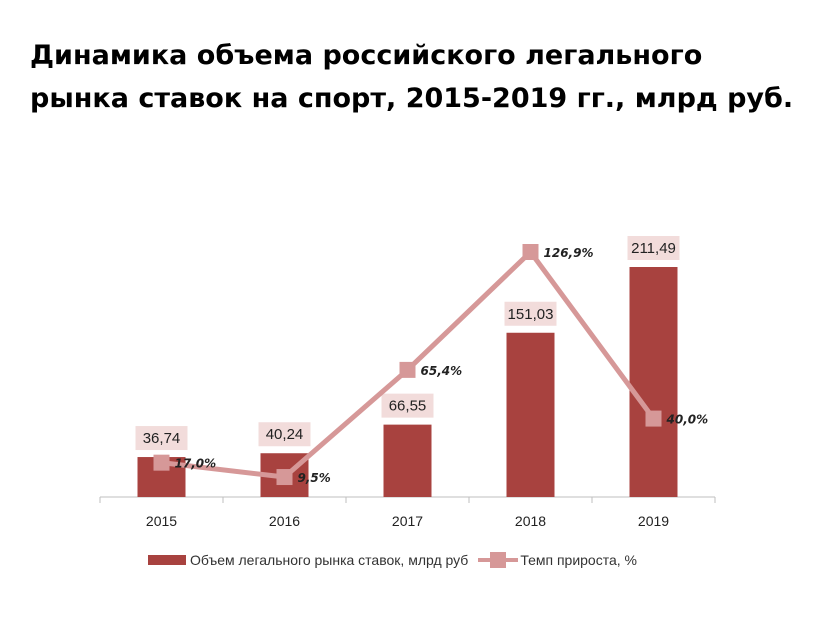  I want to click on growth-data-label: 126,9%, so click(569, 253).